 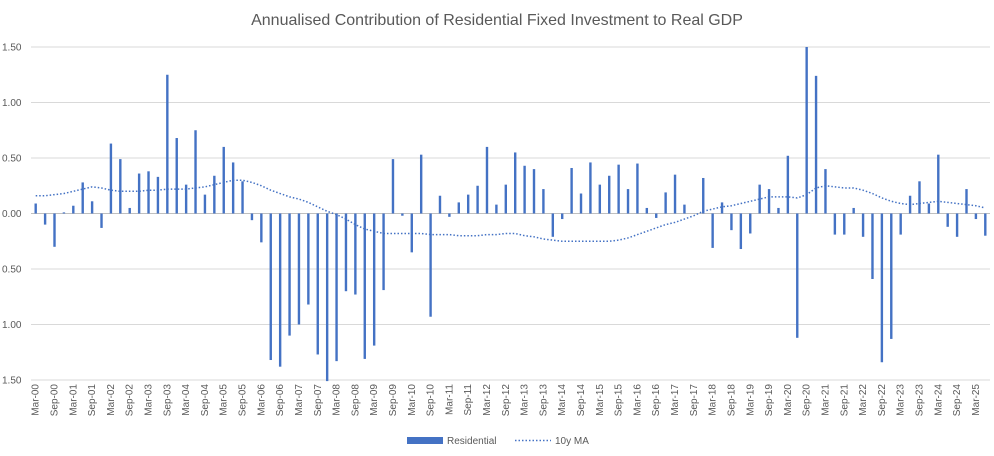 I want to click on x-tick-label: Mar-16, so click(x=637, y=400).